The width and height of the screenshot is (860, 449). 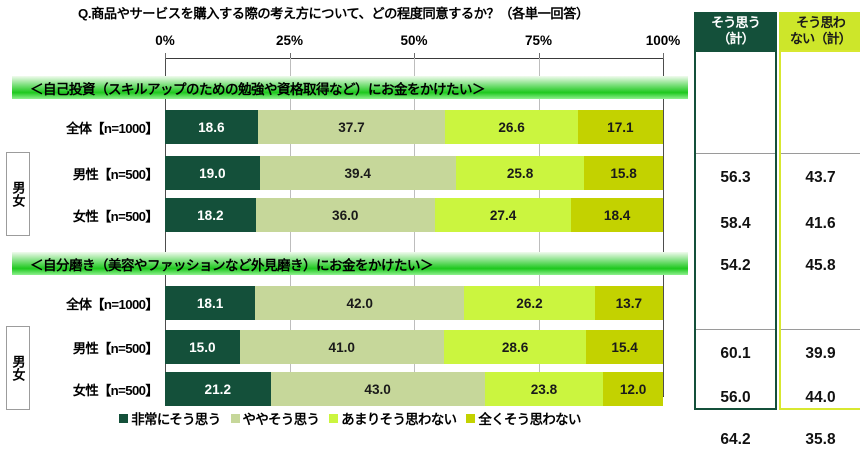 What do you see at coordinates (735, 353) in the screenshot?
I see `total-agree-value: 60.1` at bounding box center [735, 353].